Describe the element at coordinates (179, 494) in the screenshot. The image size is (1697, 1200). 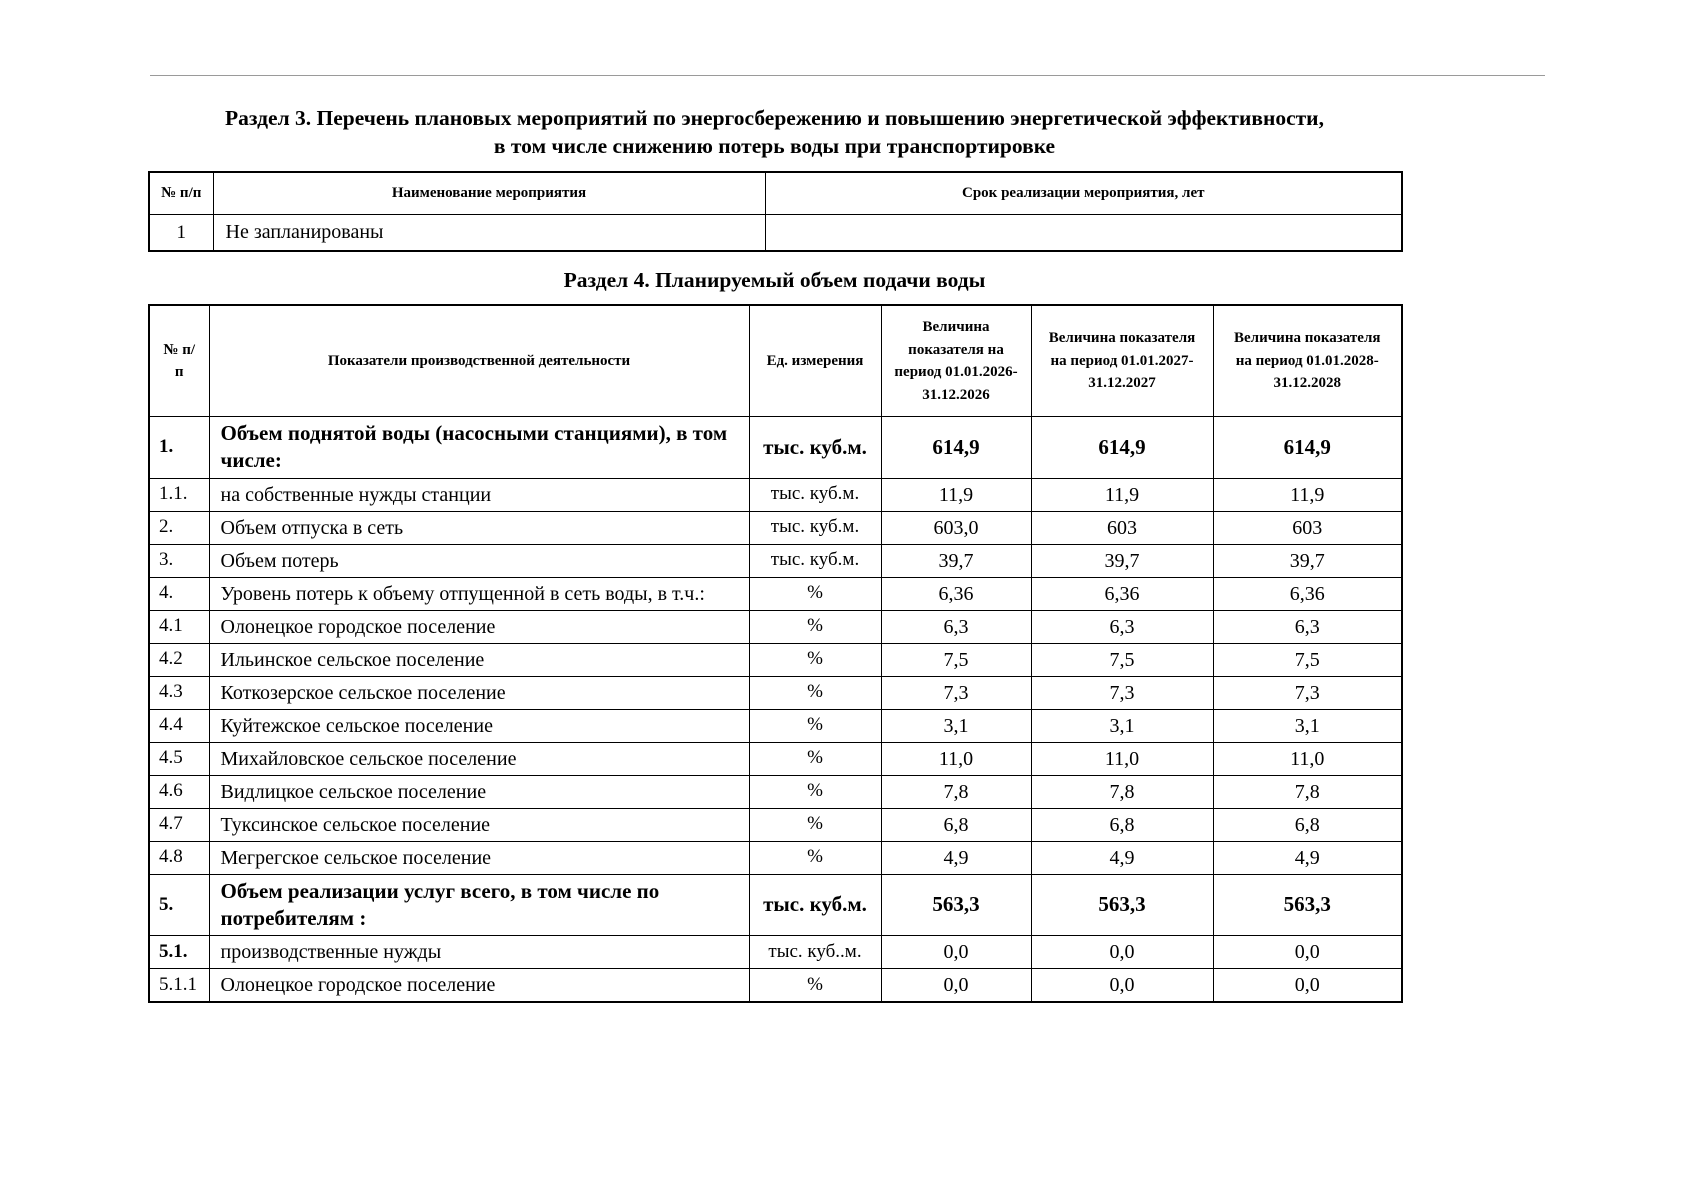
I see `row-number: 1.1.` at that location.